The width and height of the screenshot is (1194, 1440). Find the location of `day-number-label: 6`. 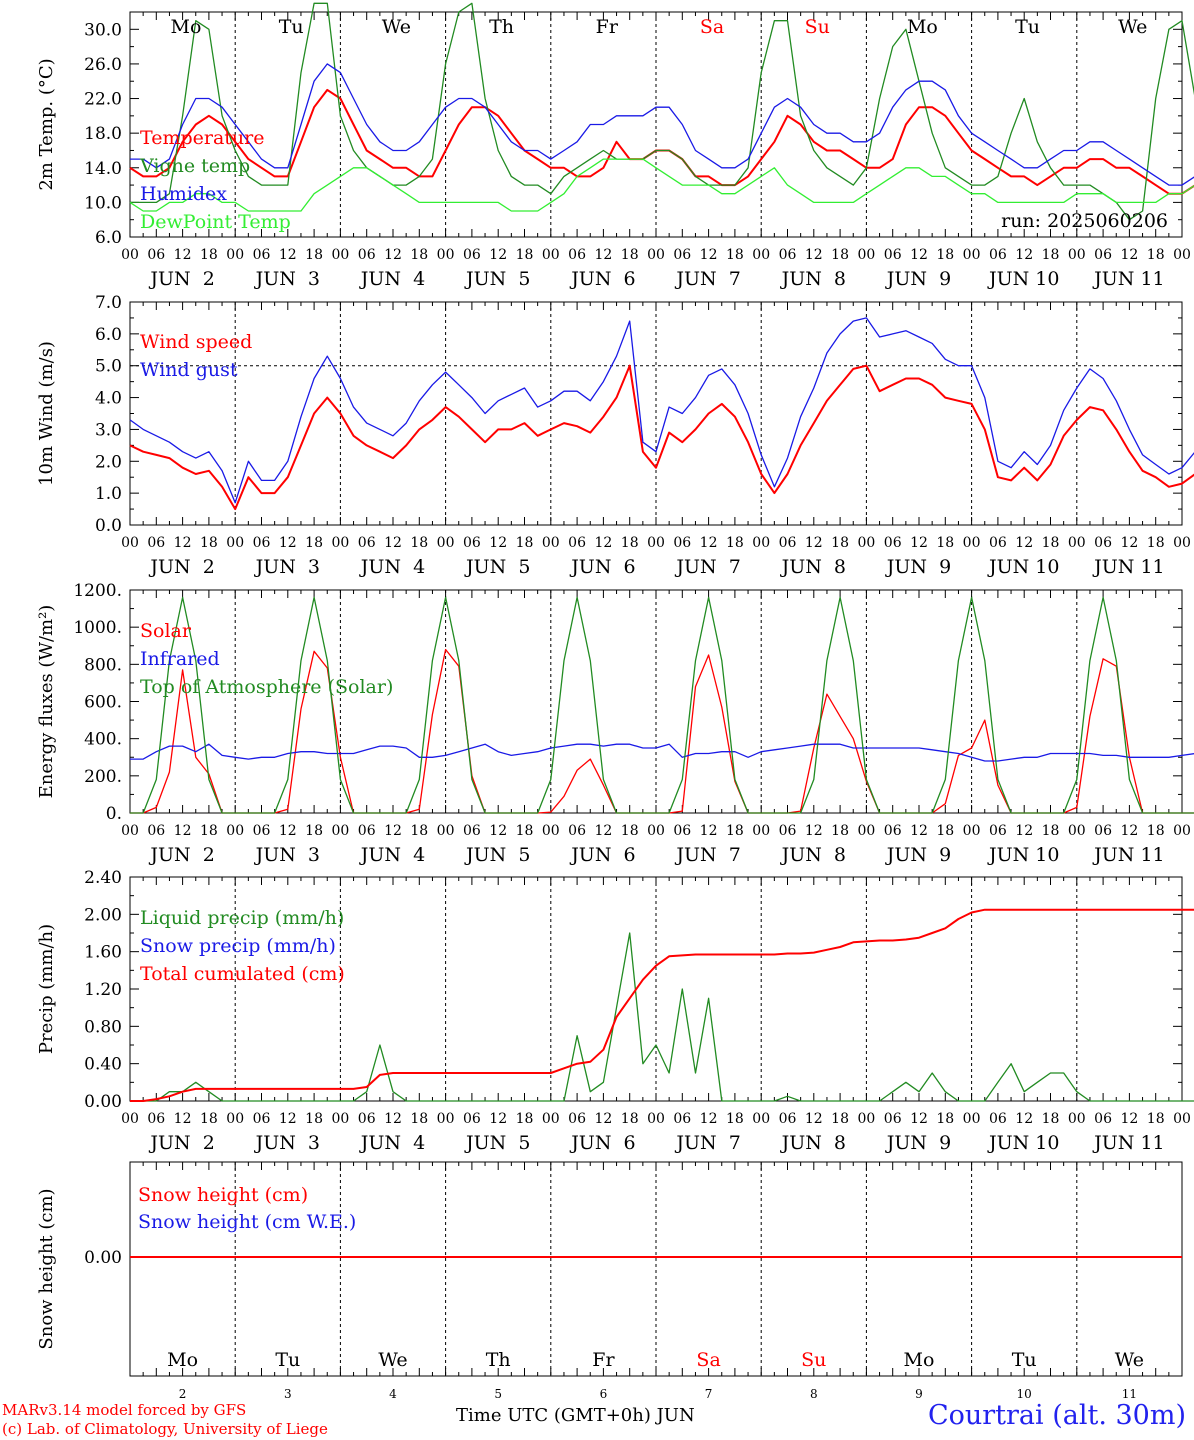

day-number-label: 6 is located at coordinates (604, 1394).